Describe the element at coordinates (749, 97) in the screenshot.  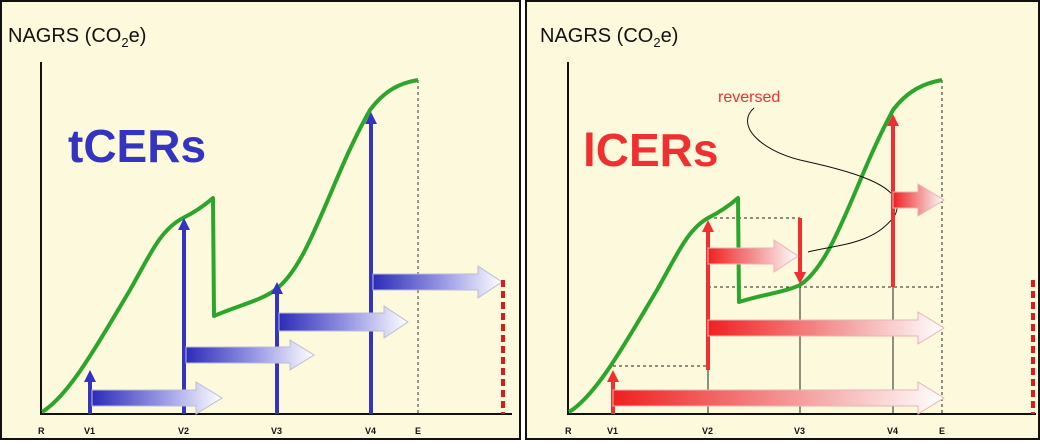
I see `reversed-annotation: reversed` at that location.